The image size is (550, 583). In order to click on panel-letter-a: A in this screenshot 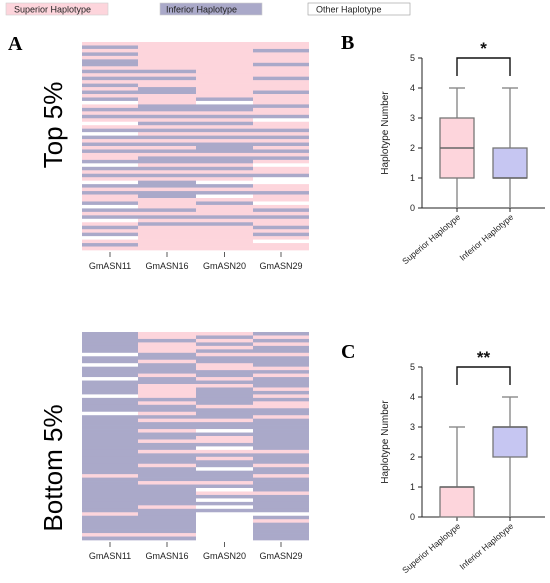, I will do `click(15, 44)`.